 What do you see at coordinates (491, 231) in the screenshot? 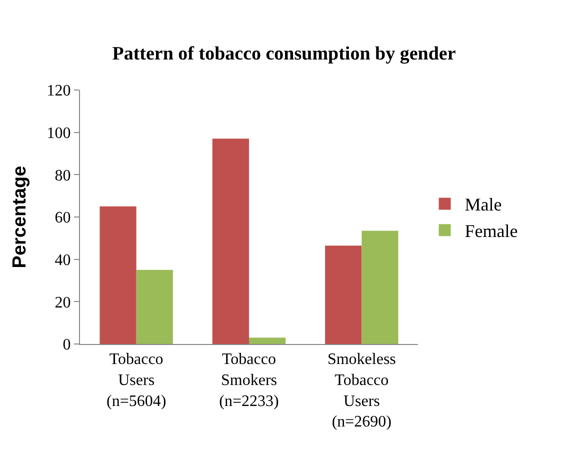
I see `legend-label: Female` at bounding box center [491, 231].